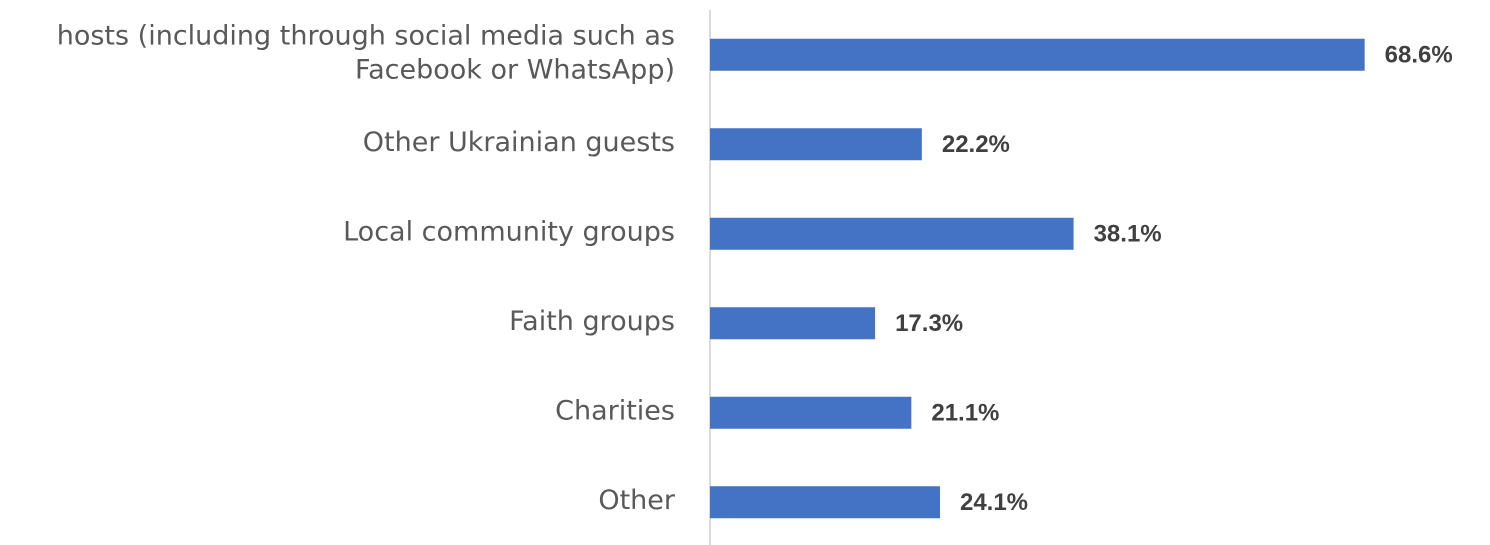 This screenshot has width=1490, height=545. What do you see at coordinates (592, 321) in the screenshot?
I see `category-label: Faith groups` at bounding box center [592, 321].